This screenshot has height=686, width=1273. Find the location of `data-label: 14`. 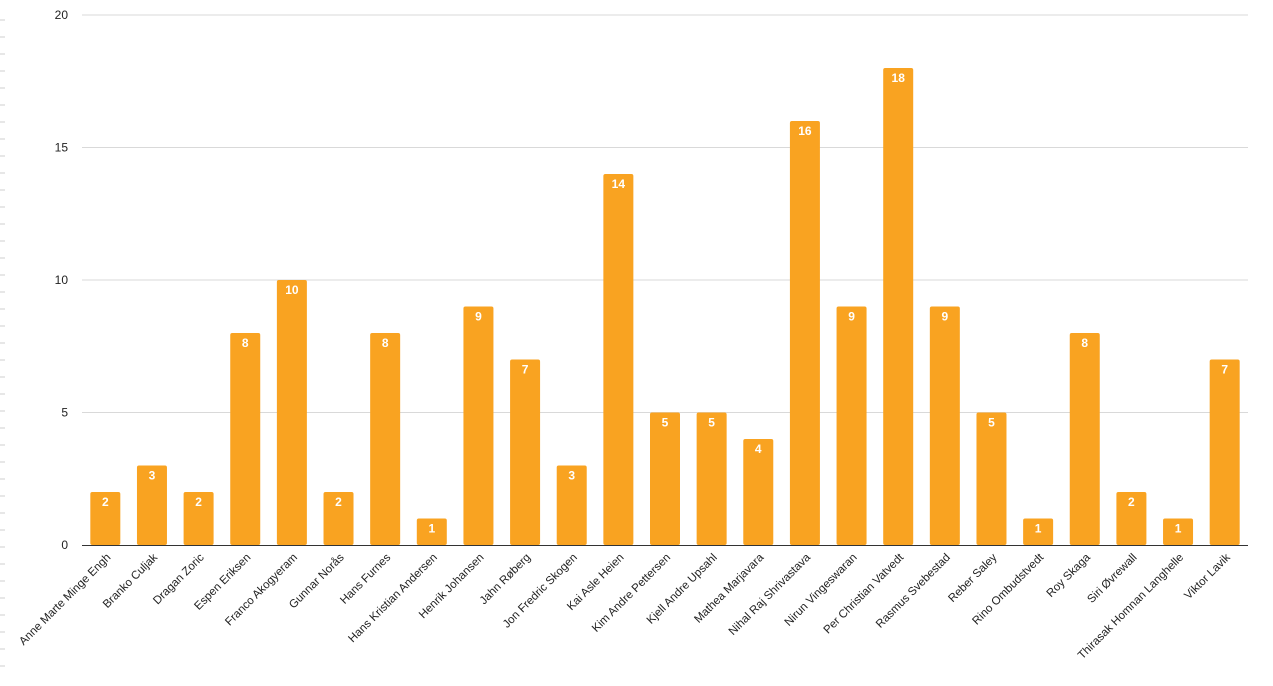

data-label: 14 is located at coordinates (619, 184).